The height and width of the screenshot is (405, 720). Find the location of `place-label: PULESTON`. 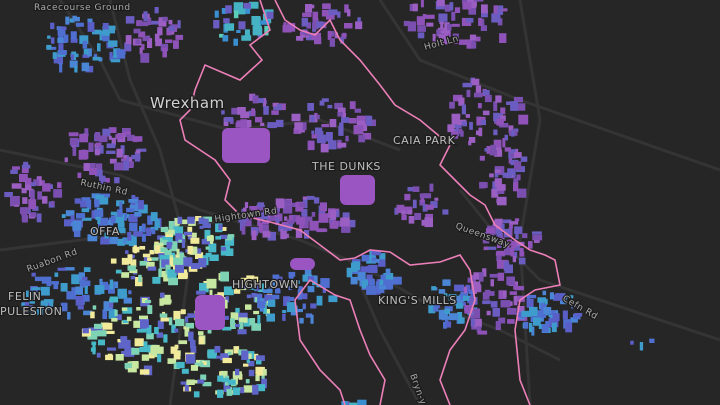

place-label: PULESTON is located at coordinates (31, 311).